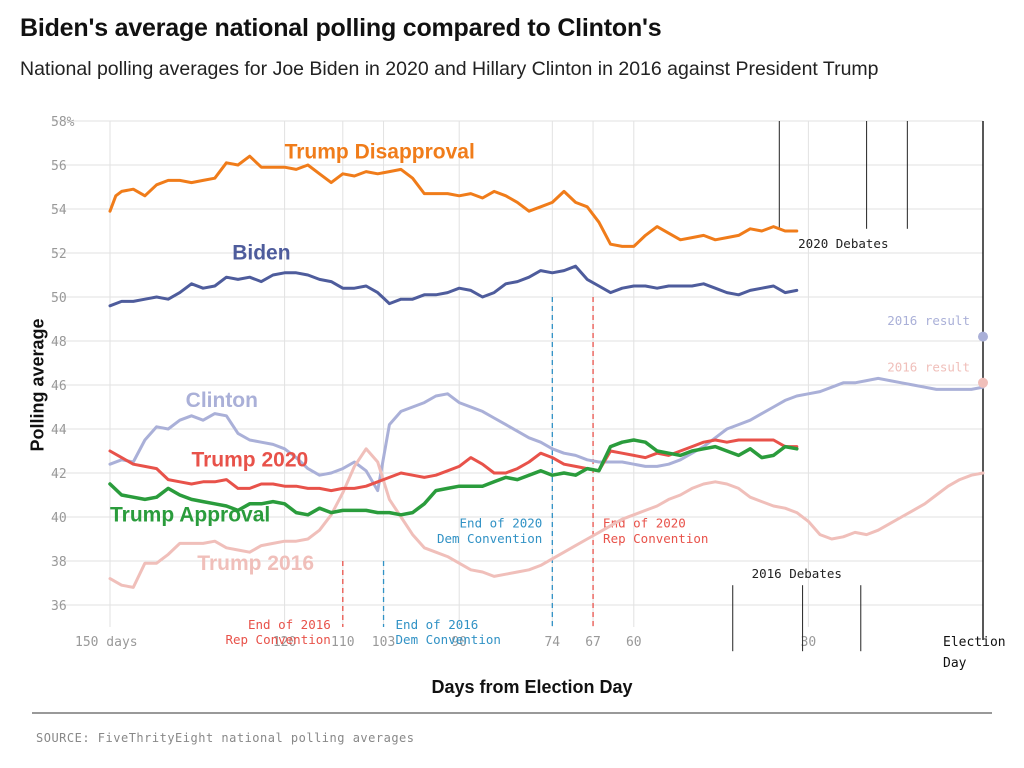 This screenshot has width=1024, height=768. Describe the element at coordinates (59, 430) in the screenshot. I see `y-tick-label: 44` at that location.